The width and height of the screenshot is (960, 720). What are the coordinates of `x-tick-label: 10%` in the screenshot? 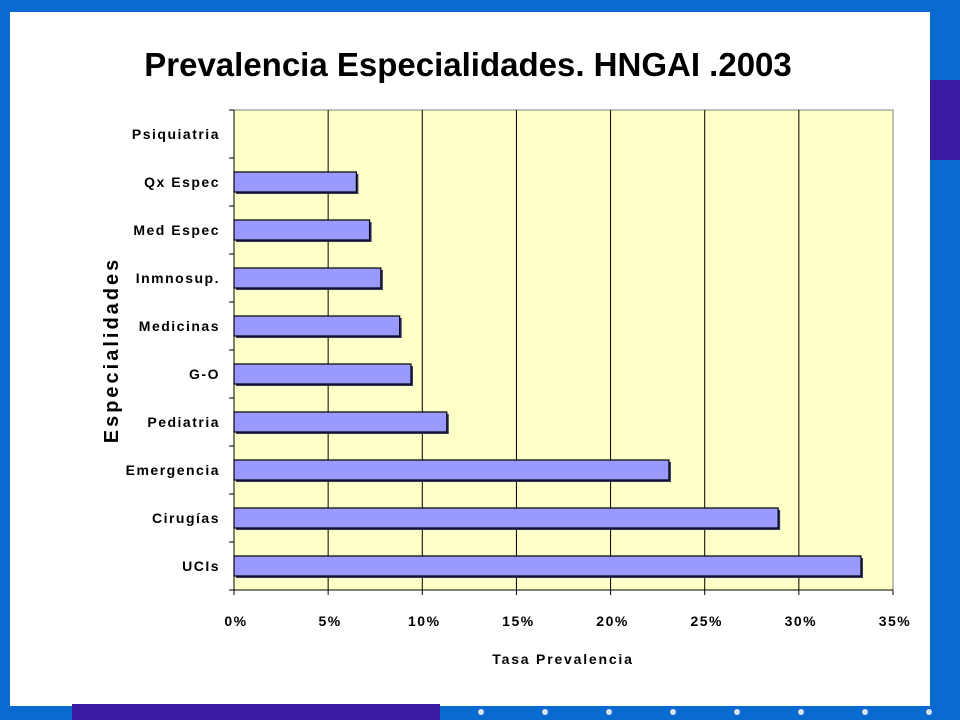 It's located at (424, 621).